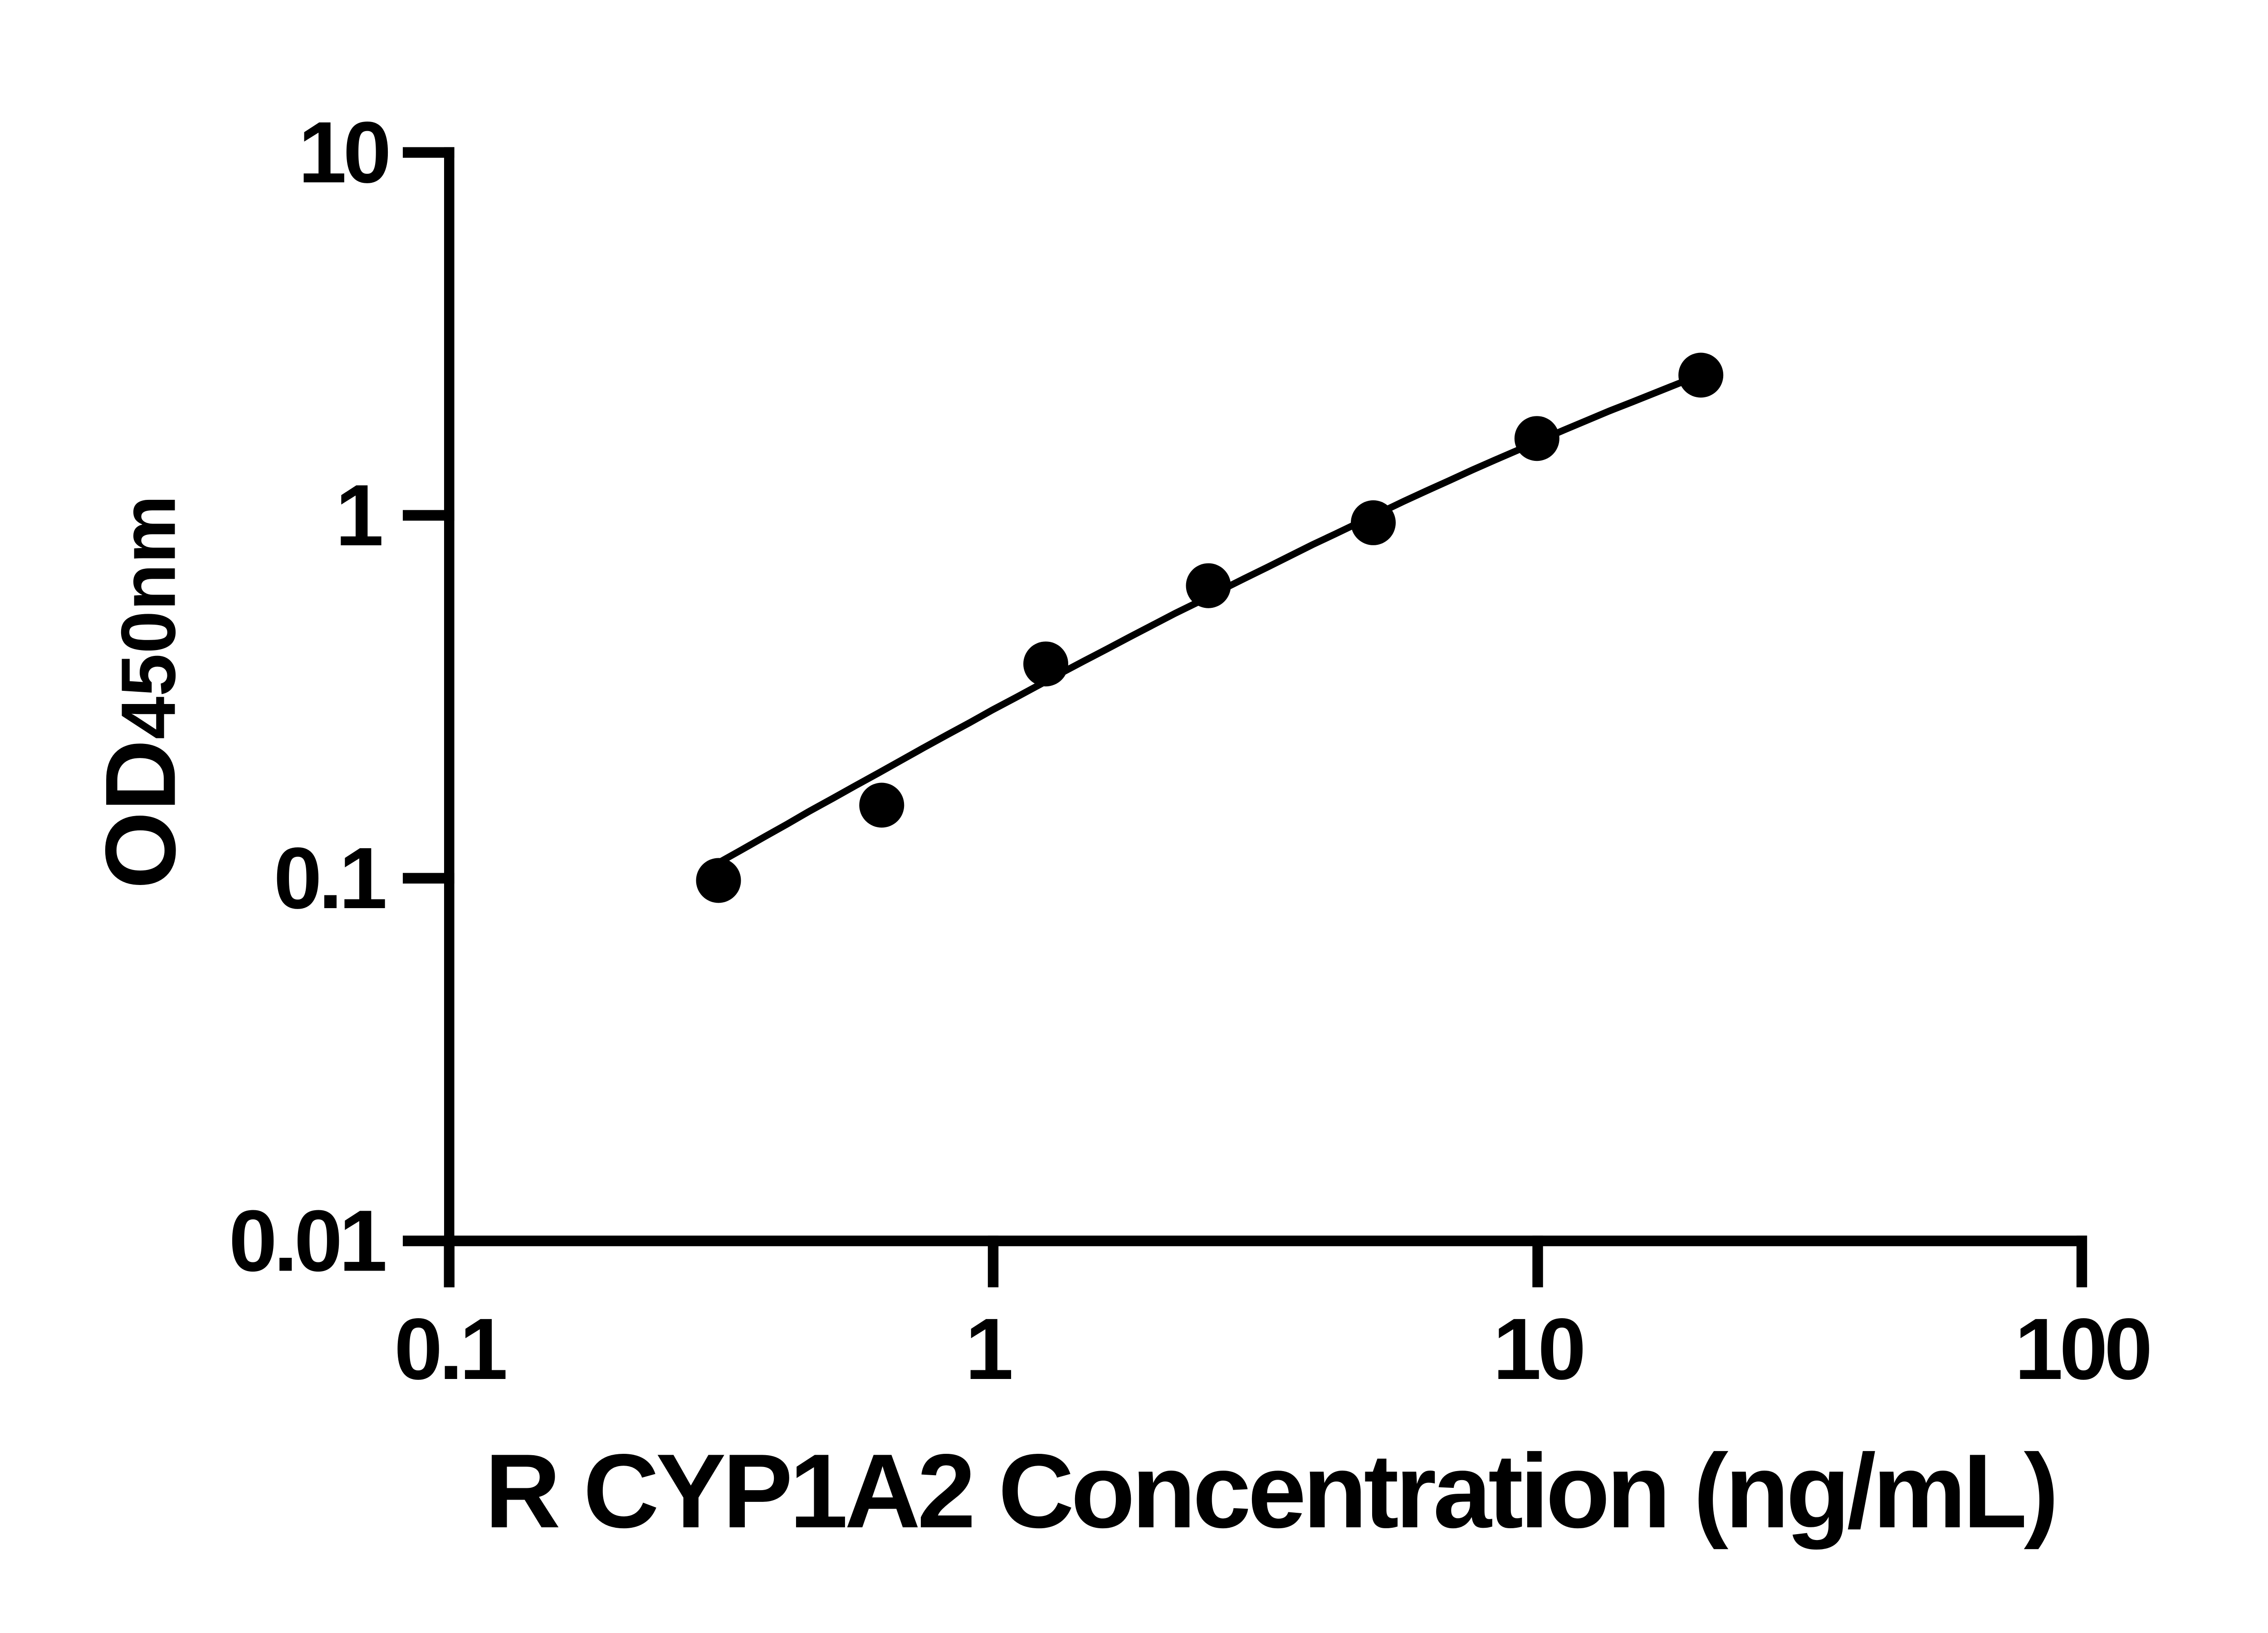 This screenshot has height=1633, width=2268. Describe the element at coordinates (307, 1241) in the screenshot. I see `svg-text: 0.01` at that location.